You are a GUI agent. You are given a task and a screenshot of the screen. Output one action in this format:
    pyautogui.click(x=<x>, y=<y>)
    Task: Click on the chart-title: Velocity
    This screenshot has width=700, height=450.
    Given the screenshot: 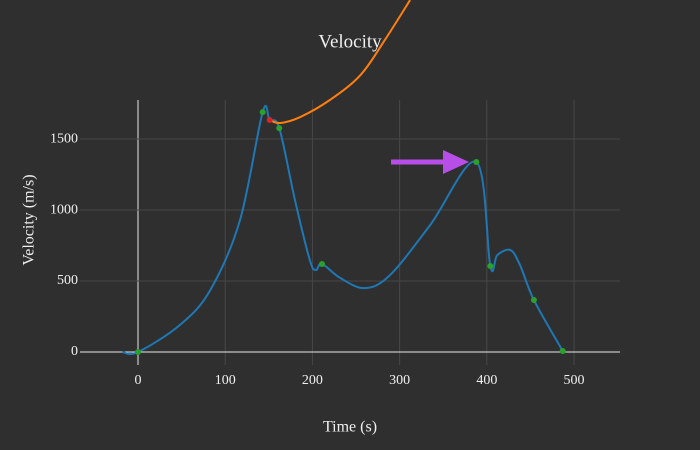 What is the action you would take?
    pyautogui.click(x=350, y=41)
    